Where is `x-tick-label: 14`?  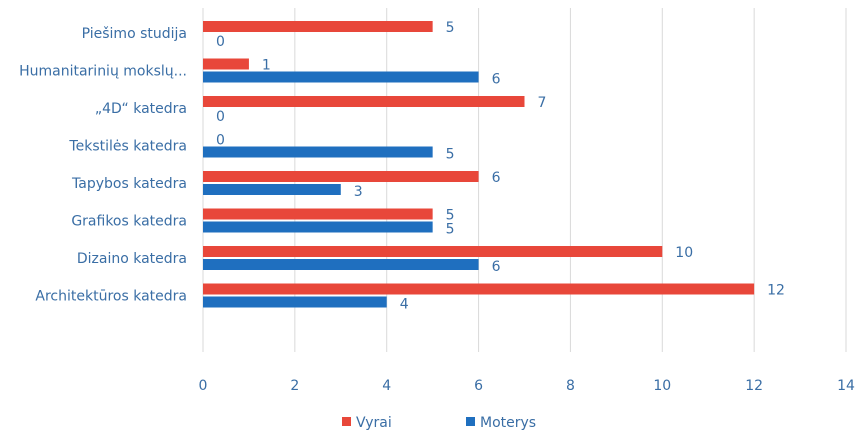 x-tick-label: 14 is located at coordinates (846, 386).